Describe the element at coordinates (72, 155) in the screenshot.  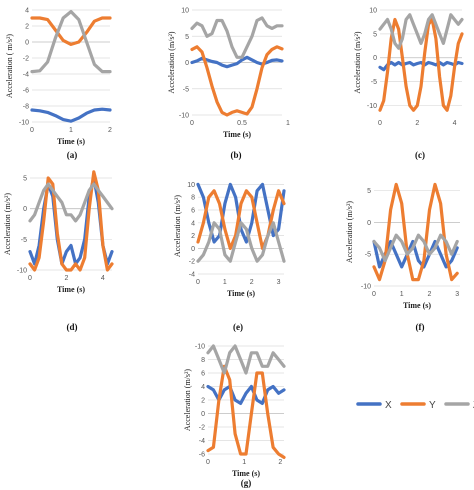
I see `panel-label: (a)` at that location.